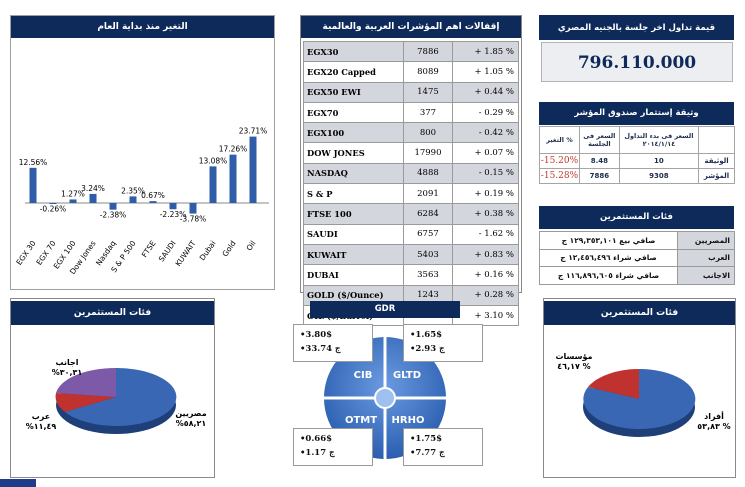 This screenshot has height=487, width=745. Describe the element at coordinates (33, 162) in the screenshot. I see `data-label: 12.56%` at that location.